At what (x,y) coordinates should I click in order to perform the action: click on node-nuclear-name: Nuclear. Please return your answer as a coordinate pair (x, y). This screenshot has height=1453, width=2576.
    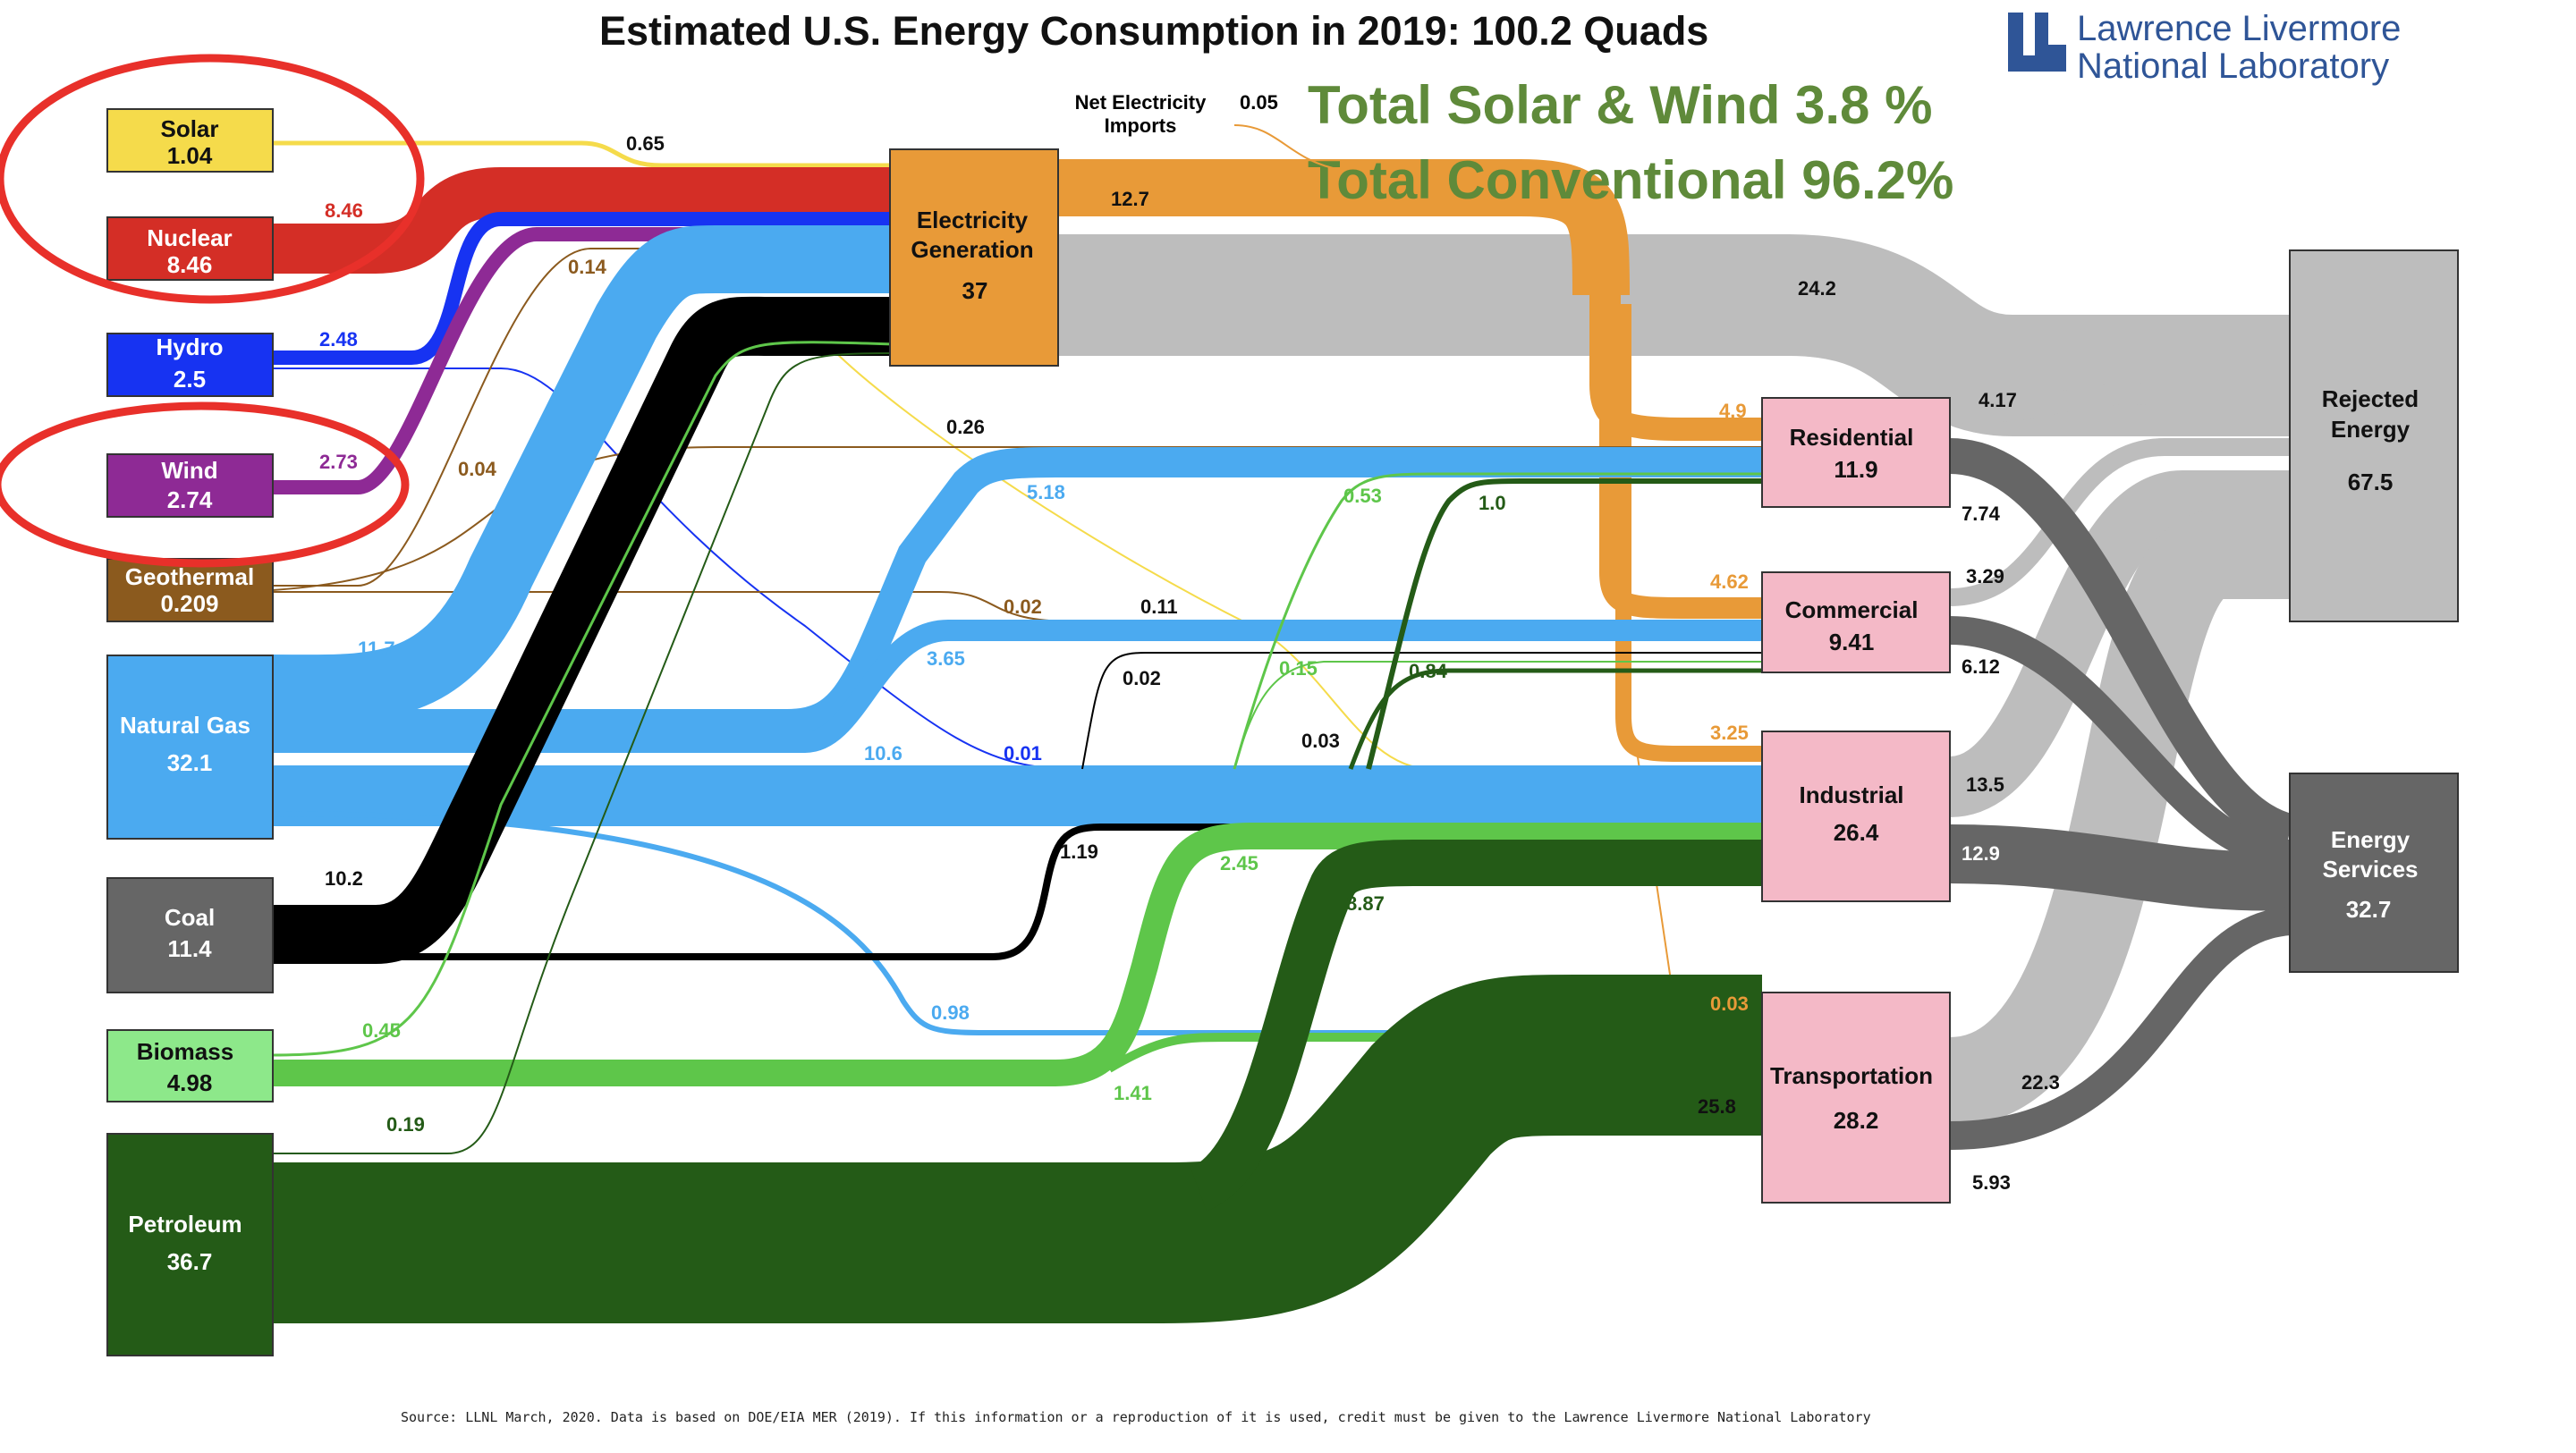
    Looking at the image, I should click on (189, 237).